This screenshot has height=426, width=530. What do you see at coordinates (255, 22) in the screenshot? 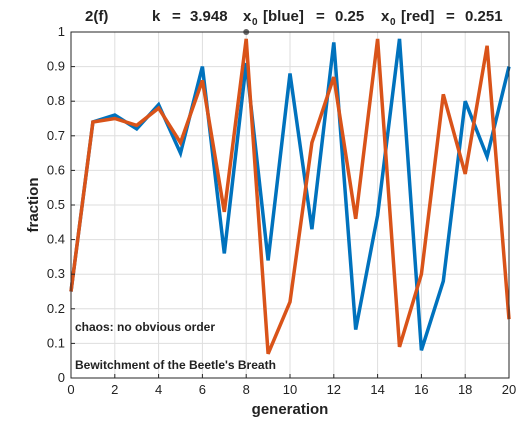
I see `title-x0-blue-sub: 0` at bounding box center [255, 22].